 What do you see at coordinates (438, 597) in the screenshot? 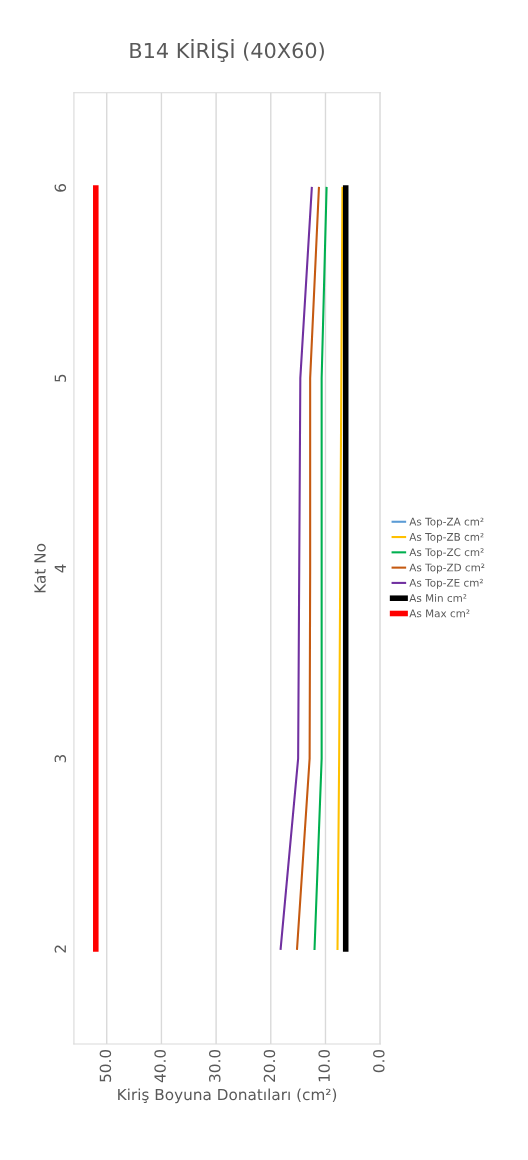
I see `legend-label: As Min cm²` at bounding box center [438, 597].